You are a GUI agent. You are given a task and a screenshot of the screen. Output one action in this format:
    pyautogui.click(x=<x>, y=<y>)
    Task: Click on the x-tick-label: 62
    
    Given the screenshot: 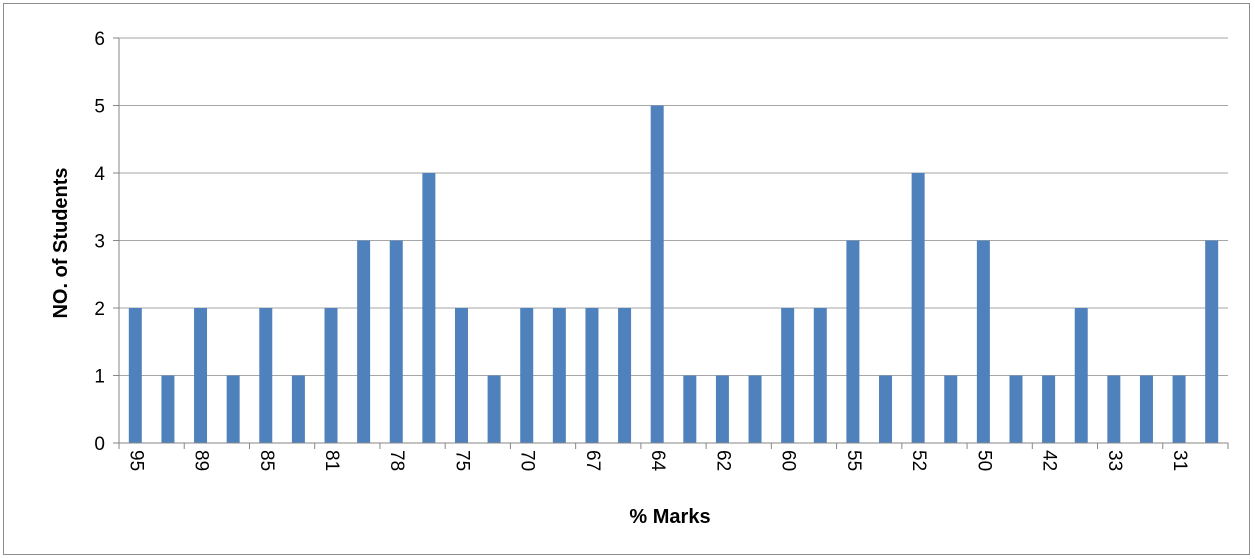 What is the action you would take?
    pyautogui.click(x=722, y=460)
    